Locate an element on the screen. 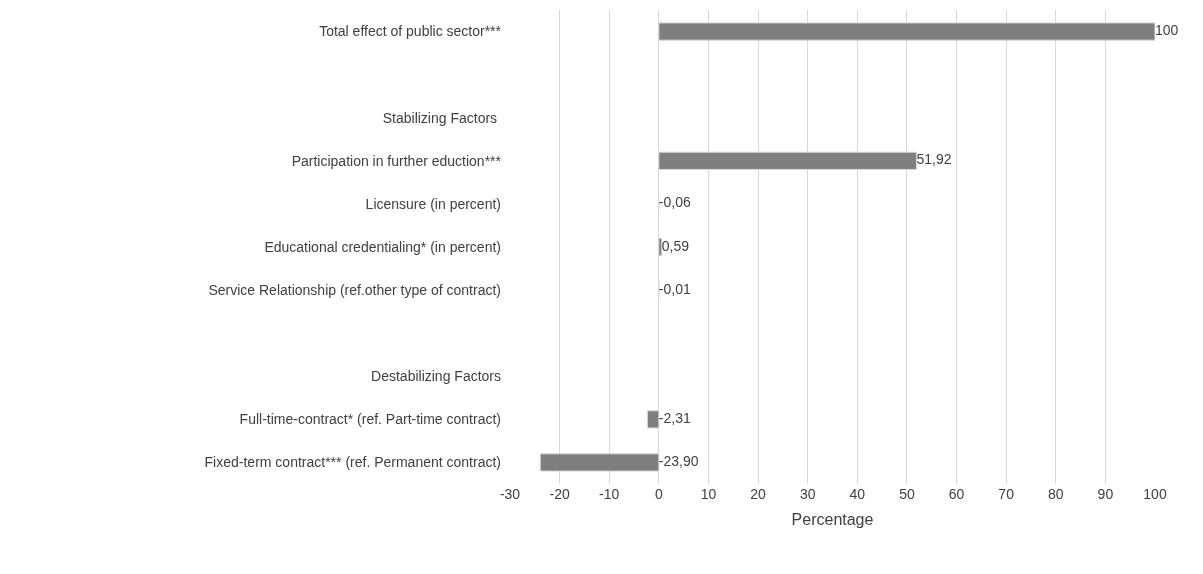  x-tick-label: -10 is located at coordinates (609, 494).